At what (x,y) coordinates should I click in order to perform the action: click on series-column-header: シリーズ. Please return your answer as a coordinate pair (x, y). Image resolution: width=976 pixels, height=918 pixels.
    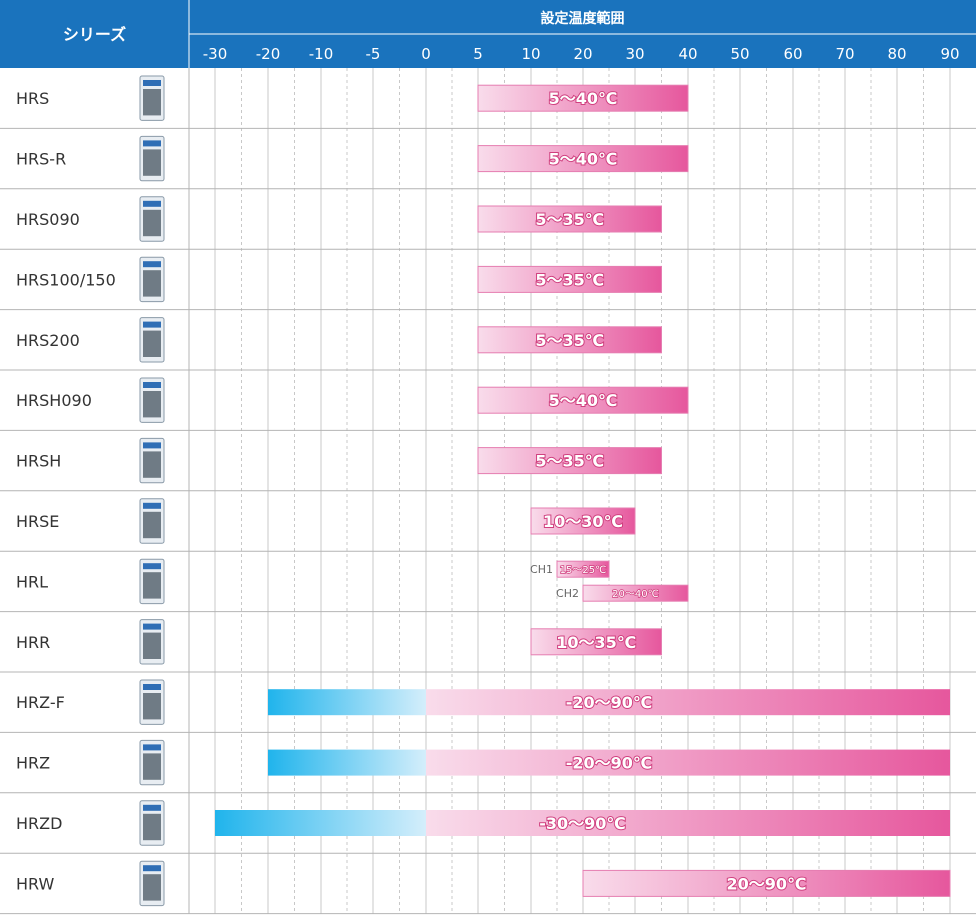
    Looking at the image, I should click on (94, 34).